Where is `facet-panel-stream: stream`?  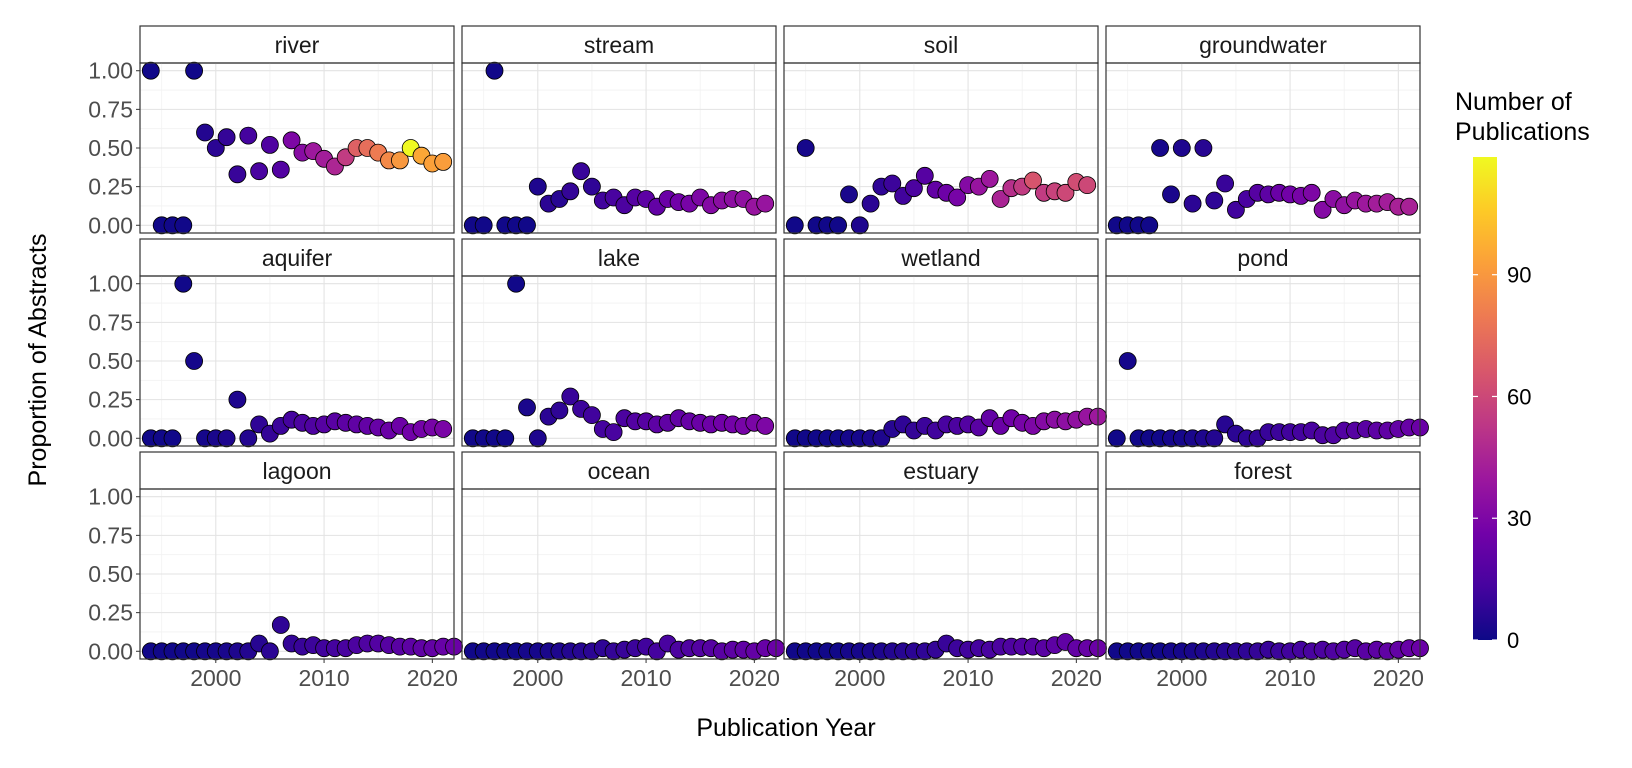
facet-panel-stream: stream is located at coordinates (619, 130).